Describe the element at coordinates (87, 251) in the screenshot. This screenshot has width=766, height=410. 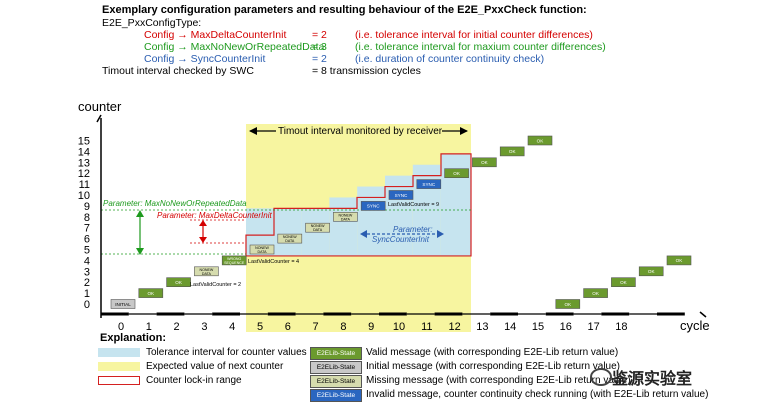
I see `y-tick-label: 5` at that location.